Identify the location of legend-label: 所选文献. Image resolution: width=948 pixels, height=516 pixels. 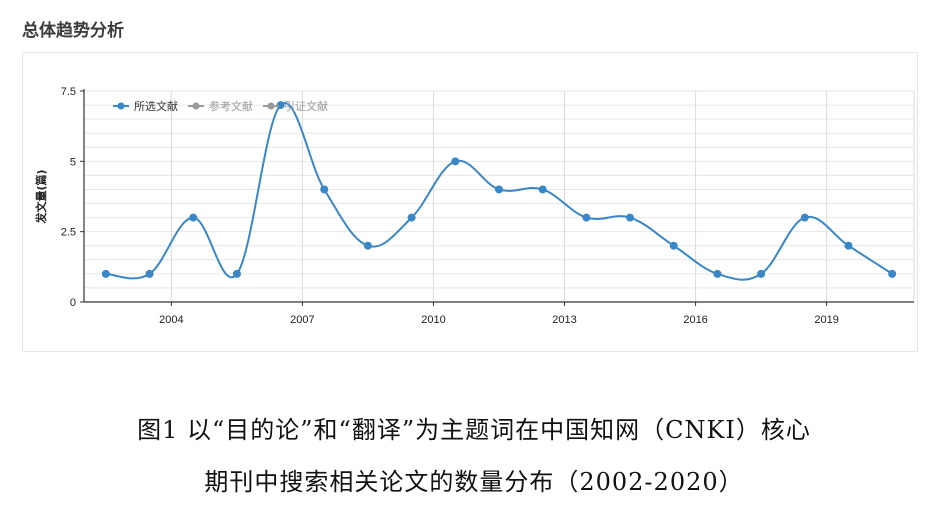
(156, 106).